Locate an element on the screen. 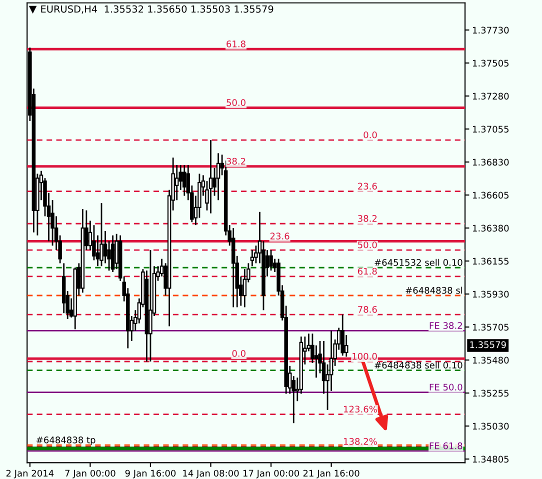 This screenshot has width=542, height=479. text: 1.35579 is located at coordinates (488, 344).